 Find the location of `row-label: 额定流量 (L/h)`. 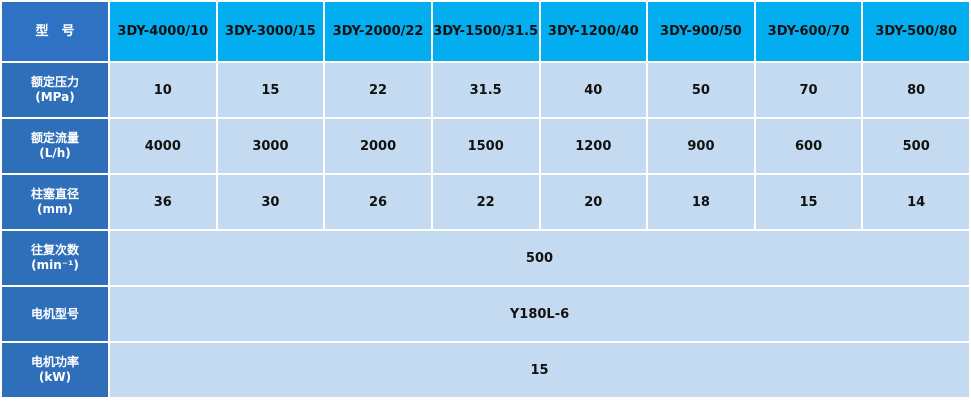

row-label: 额定流量 (L/h) is located at coordinates (55, 146).